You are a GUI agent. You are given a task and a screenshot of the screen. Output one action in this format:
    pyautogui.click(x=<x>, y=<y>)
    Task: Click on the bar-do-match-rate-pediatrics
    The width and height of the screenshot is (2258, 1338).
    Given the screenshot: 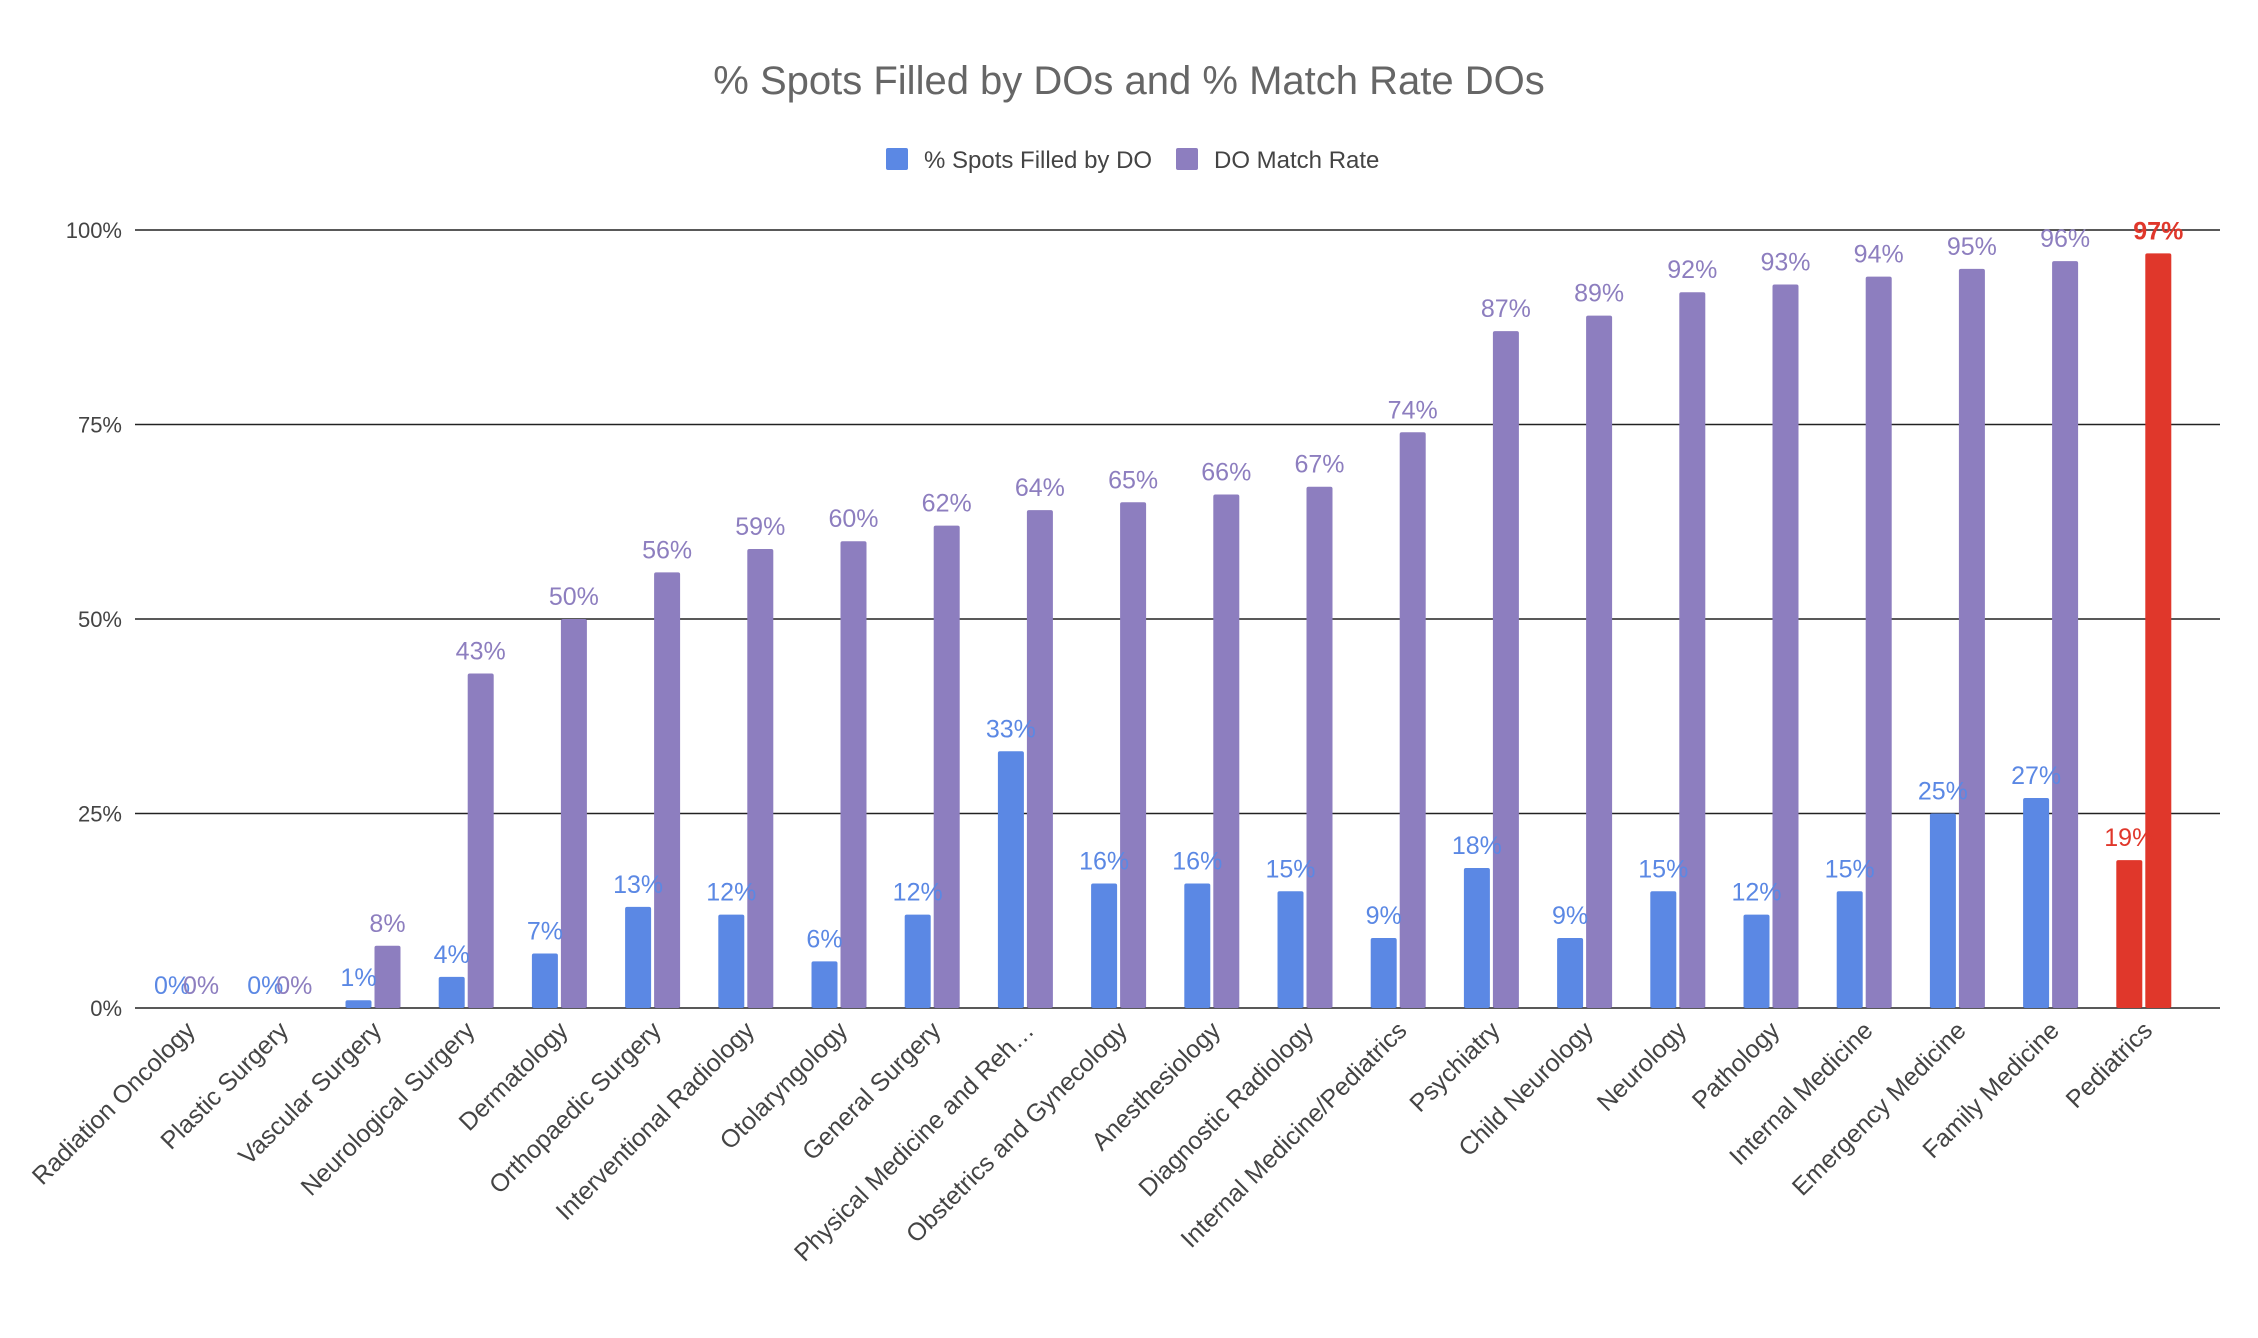 What is the action you would take?
    pyautogui.click(x=2158, y=631)
    